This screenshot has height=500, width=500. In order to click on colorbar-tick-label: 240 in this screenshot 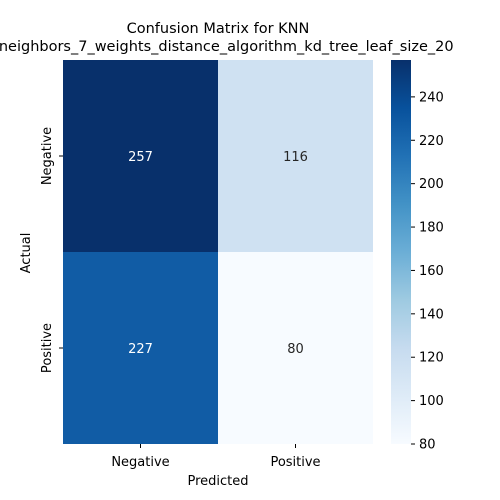, I will do `click(431, 97)`.